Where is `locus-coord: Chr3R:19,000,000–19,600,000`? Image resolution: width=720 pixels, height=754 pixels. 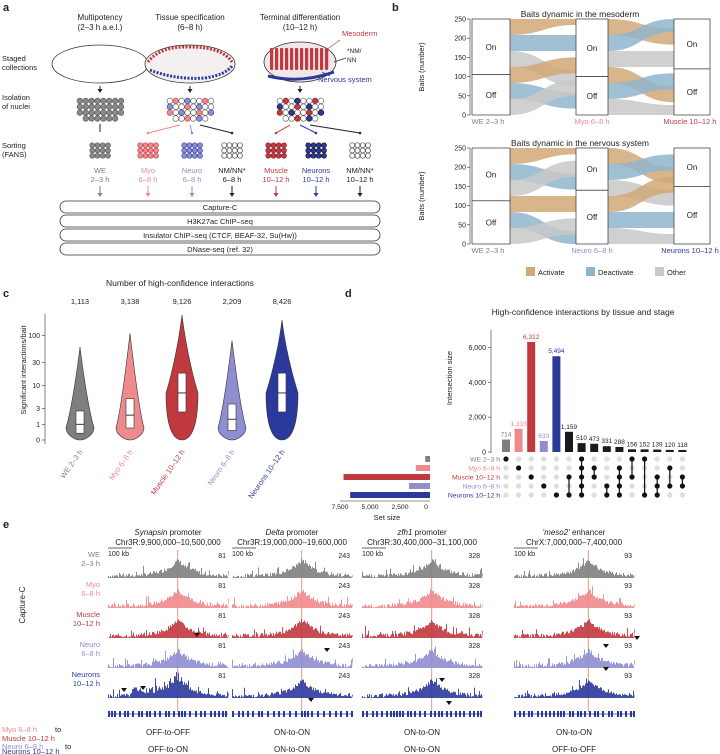
locus-coord: Chr3R:19,000,000–19,600,000 is located at coordinates (292, 542).